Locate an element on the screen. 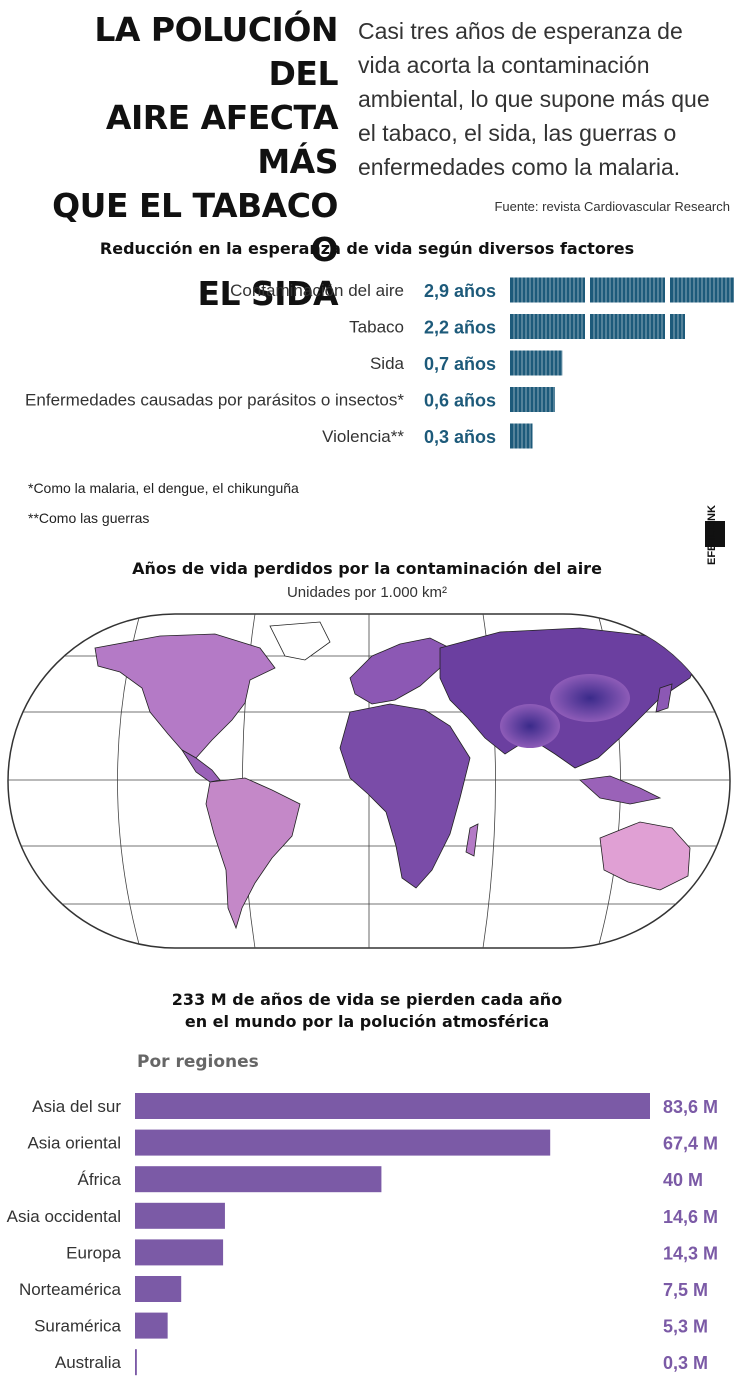 The height and width of the screenshot is (1385, 734). landmass-australia is located at coordinates (645, 856).